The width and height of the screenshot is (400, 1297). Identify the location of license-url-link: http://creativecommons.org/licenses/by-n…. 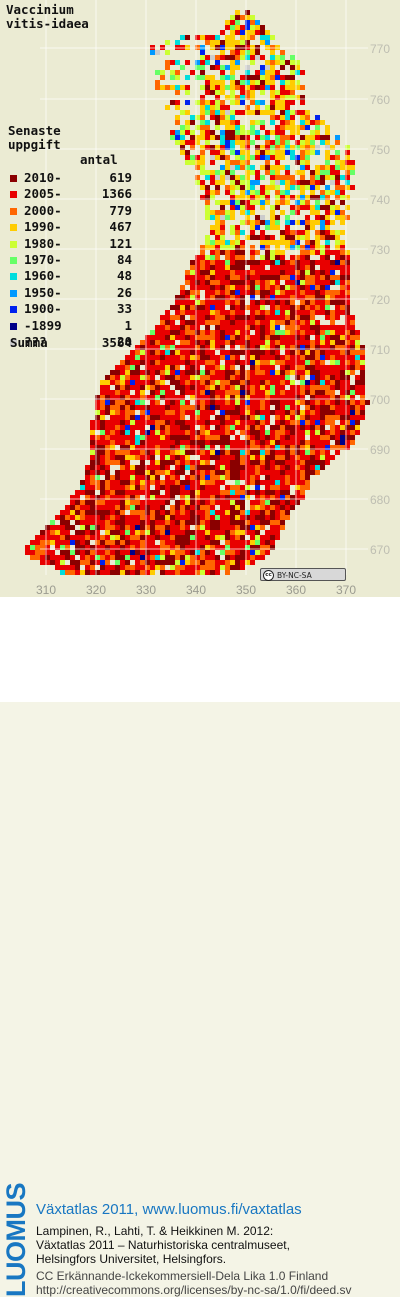
(194, 1290).